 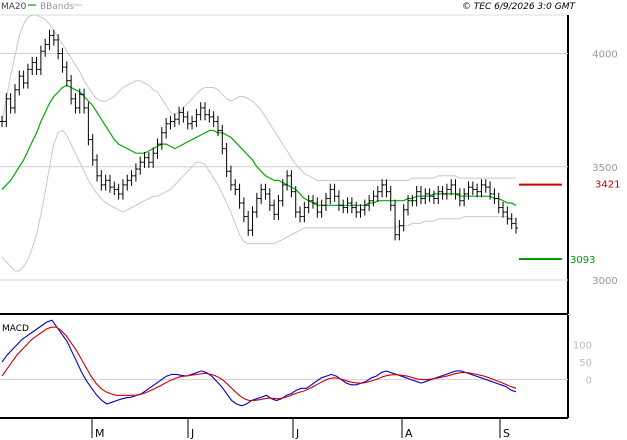 I want to click on x-tick-label: S, so click(x=506, y=433).